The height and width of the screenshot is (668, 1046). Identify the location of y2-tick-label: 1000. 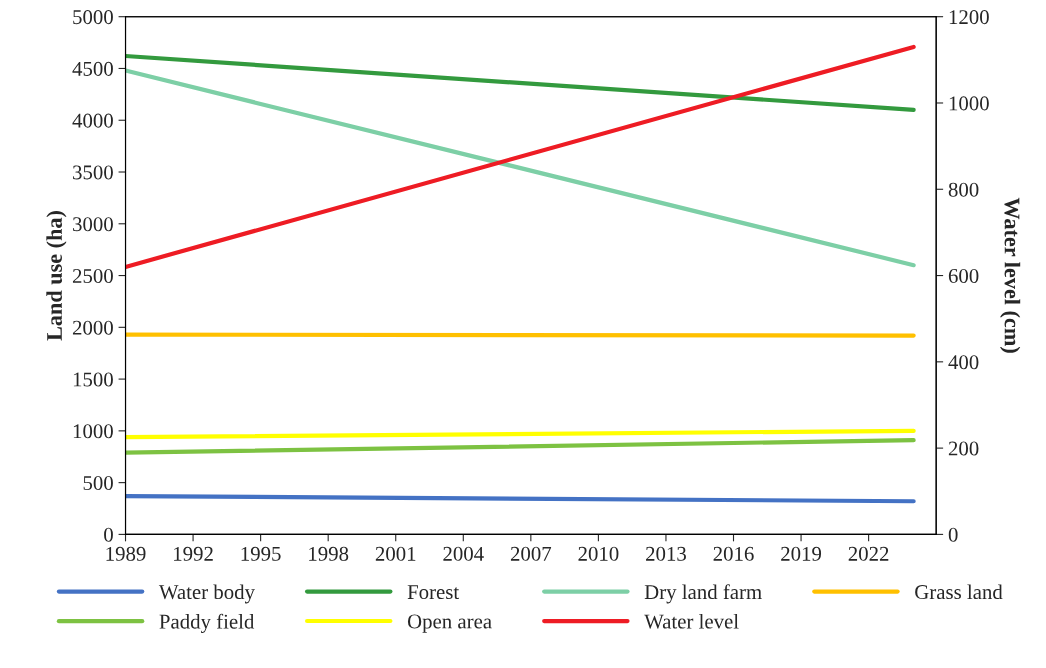
(969, 103).